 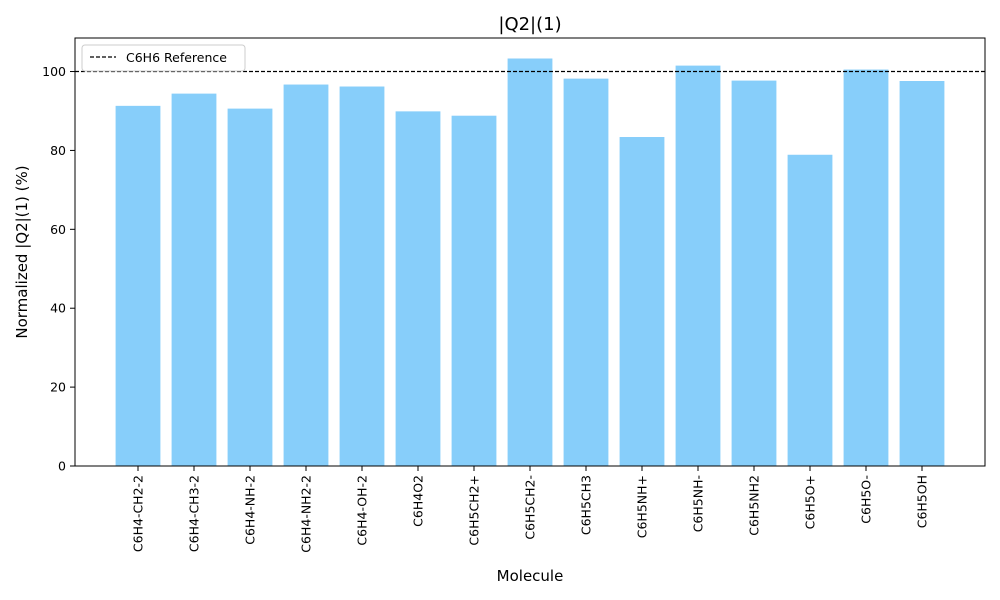 What do you see at coordinates (306, 514) in the screenshot?
I see `x-tick-label: C6H4-NH2-2` at bounding box center [306, 514].